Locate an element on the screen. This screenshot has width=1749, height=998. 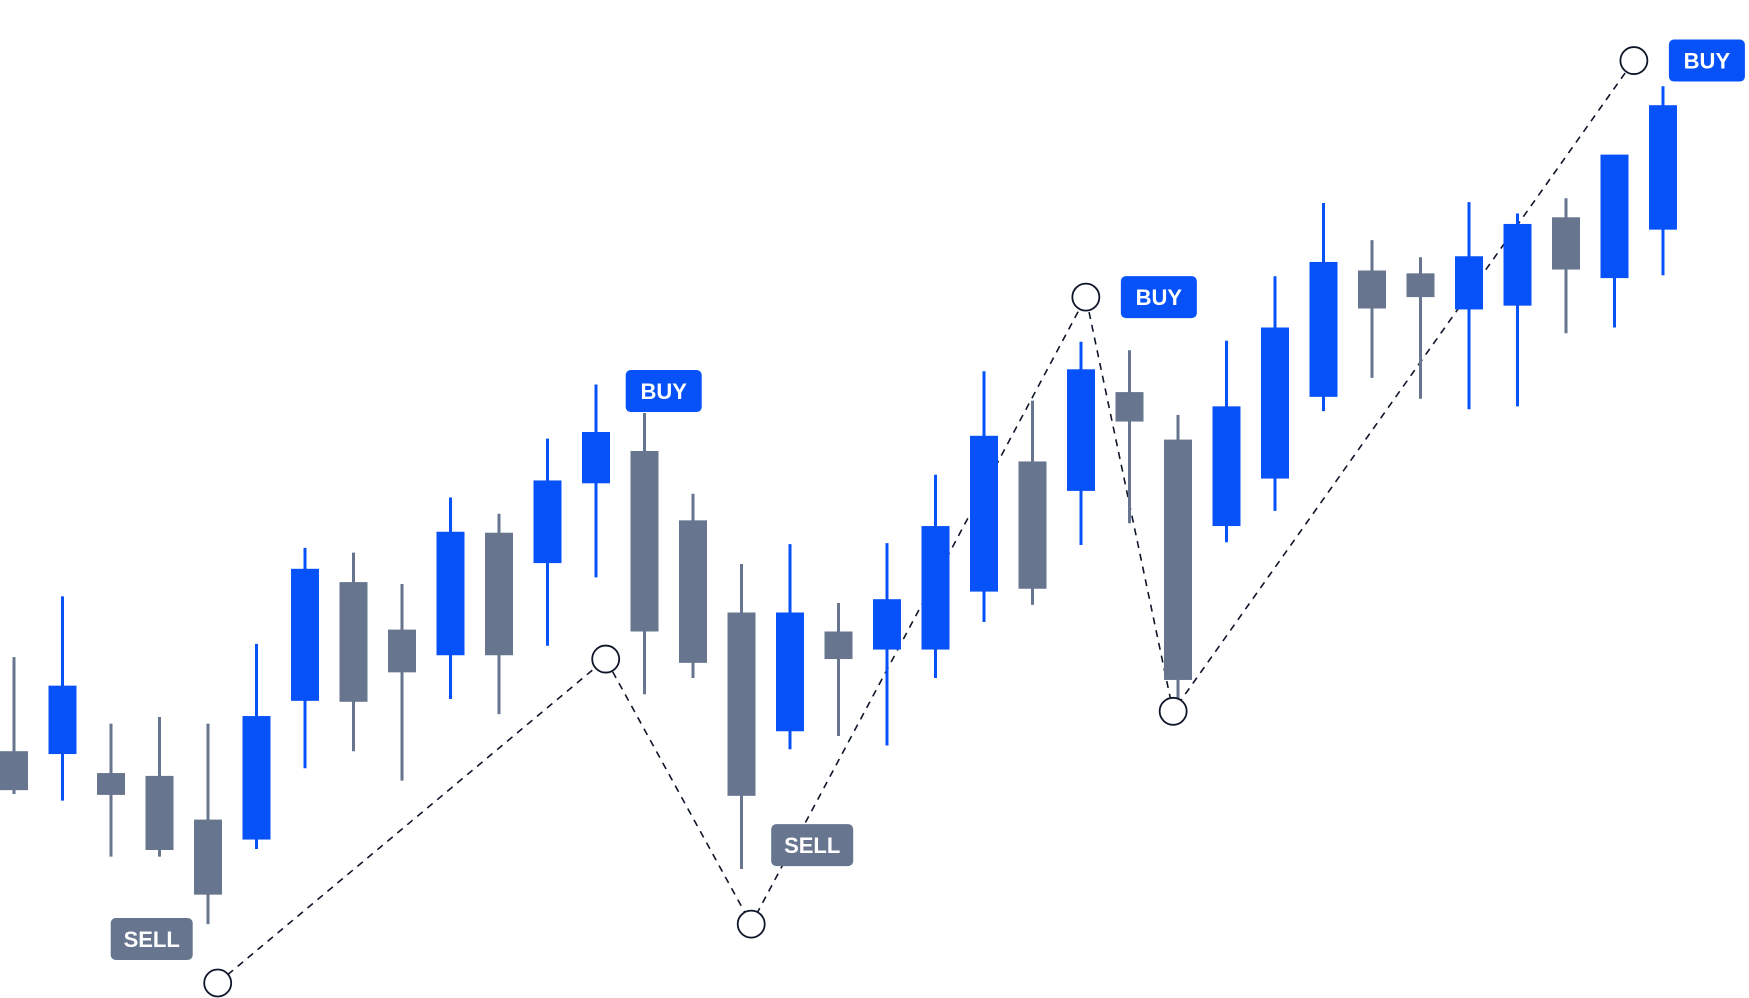
signal-label-buy-5: BUY is located at coordinates (1706, 60).